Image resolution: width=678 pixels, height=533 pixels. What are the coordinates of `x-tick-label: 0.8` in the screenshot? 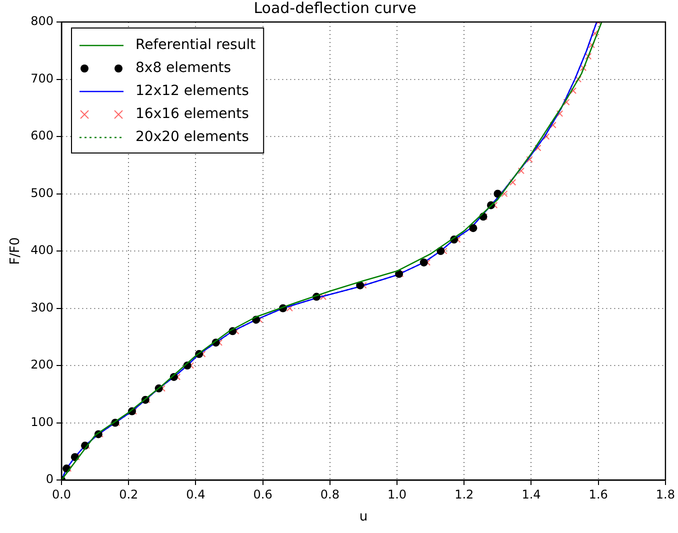 It's located at (330, 494).